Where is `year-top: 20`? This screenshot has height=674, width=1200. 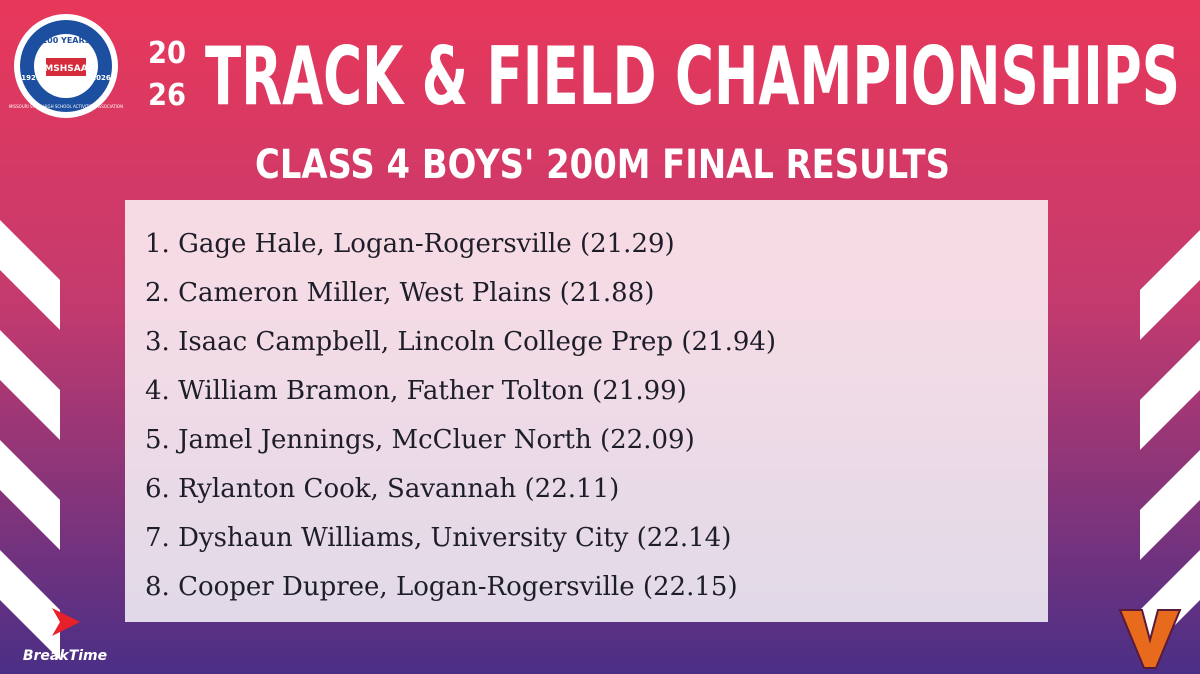
year-top: 20 is located at coordinates (167, 53).